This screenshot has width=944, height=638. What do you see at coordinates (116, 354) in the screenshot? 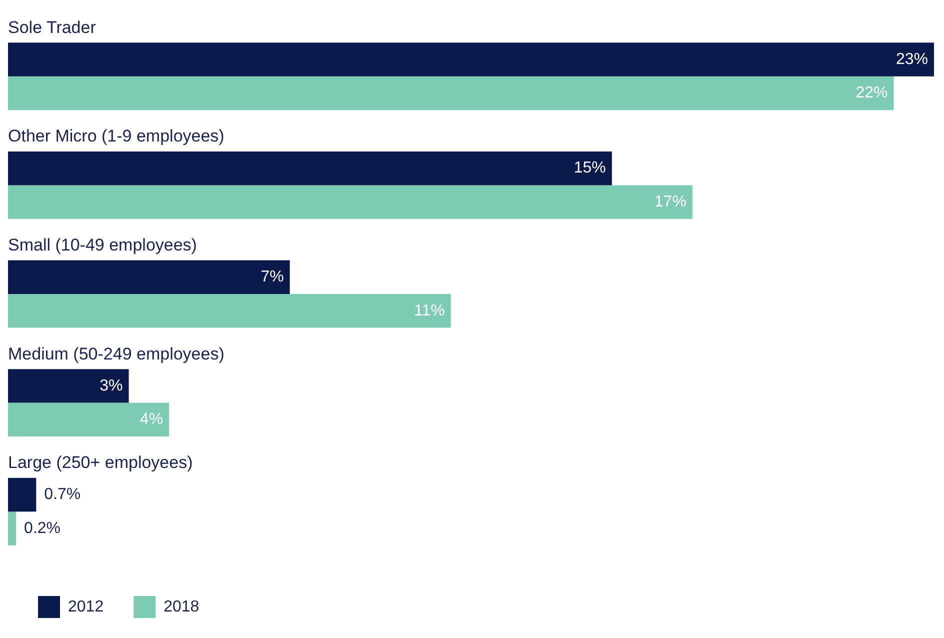
I see `y-tick-label: Medium (50-249 employees)` at bounding box center [116, 354].